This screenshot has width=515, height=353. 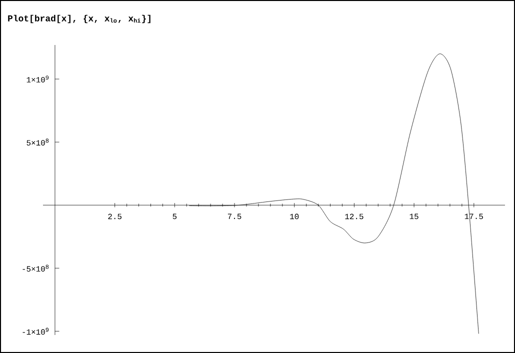 I want to click on chart-title: Plot[brad[x], {x, x$_{lo}$, x$_{hi}$}], so click(x=79, y=19).